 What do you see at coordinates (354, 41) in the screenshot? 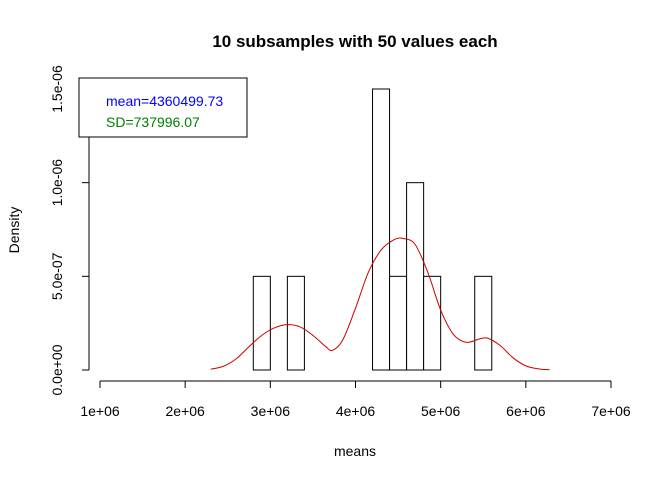
I see `chart-title: 10 subsamples with 50 values each` at bounding box center [354, 41].